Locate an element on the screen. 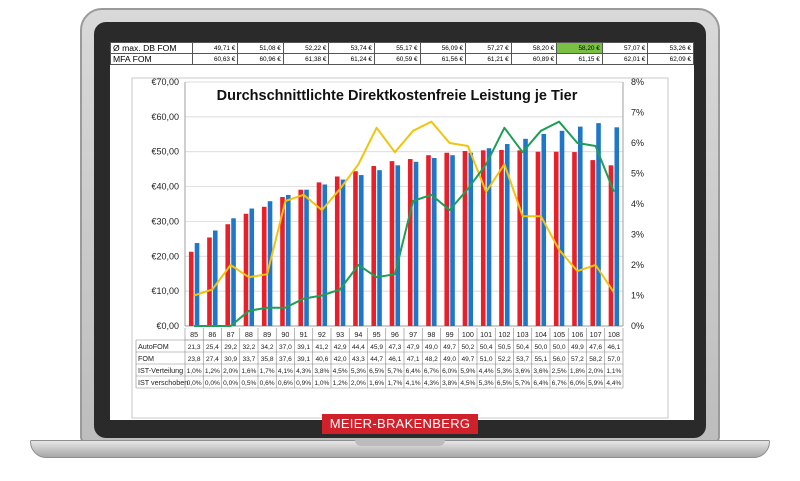 This screenshot has width=800, height=481. data-label: 2,5% is located at coordinates (559, 371).